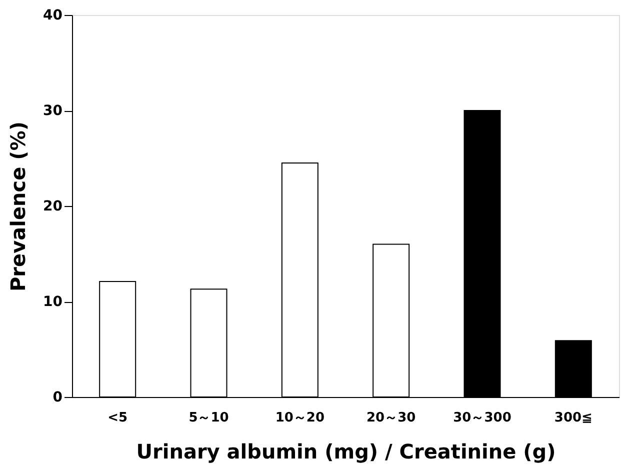  What do you see at coordinates (18, 207) in the screenshot?
I see `y-axis-title: Prevalence (%)` at bounding box center [18, 207].